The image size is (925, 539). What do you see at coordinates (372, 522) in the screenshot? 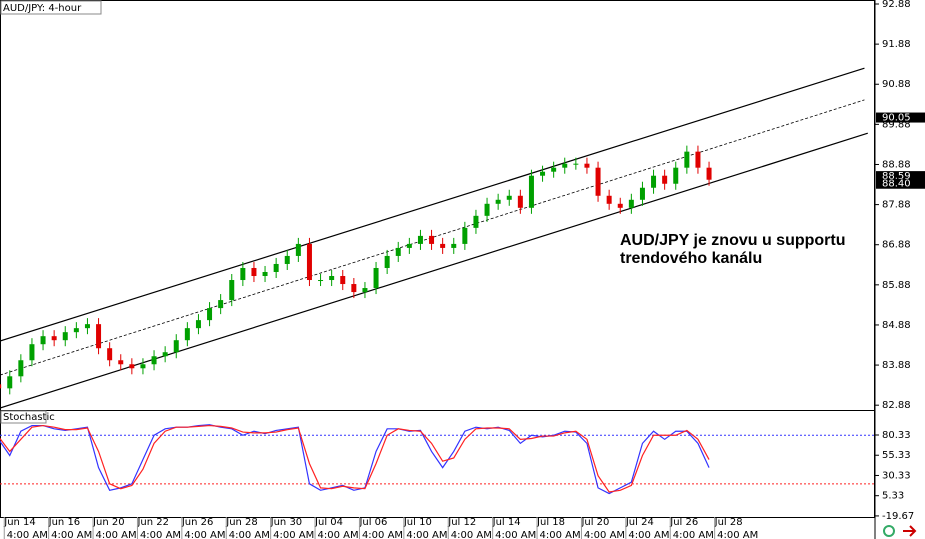
I see `x-tick-label: Jul 06` at bounding box center [372, 522].